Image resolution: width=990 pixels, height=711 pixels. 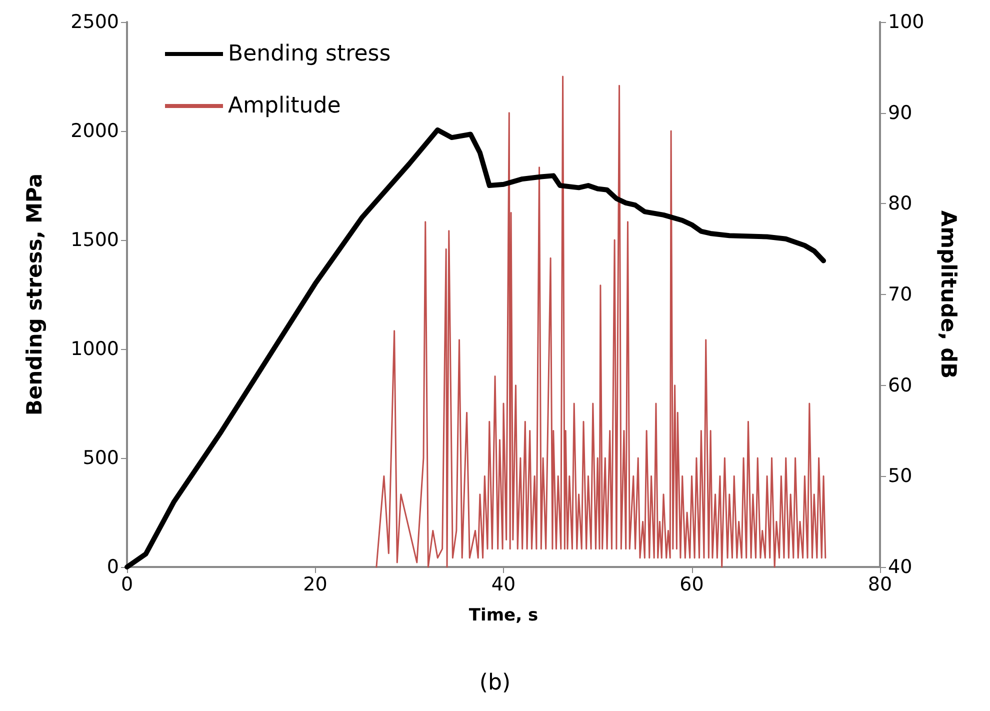 What do you see at coordinates (906, 22) in the screenshot?
I see `y2-tick-label: 100` at bounding box center [906, 22].